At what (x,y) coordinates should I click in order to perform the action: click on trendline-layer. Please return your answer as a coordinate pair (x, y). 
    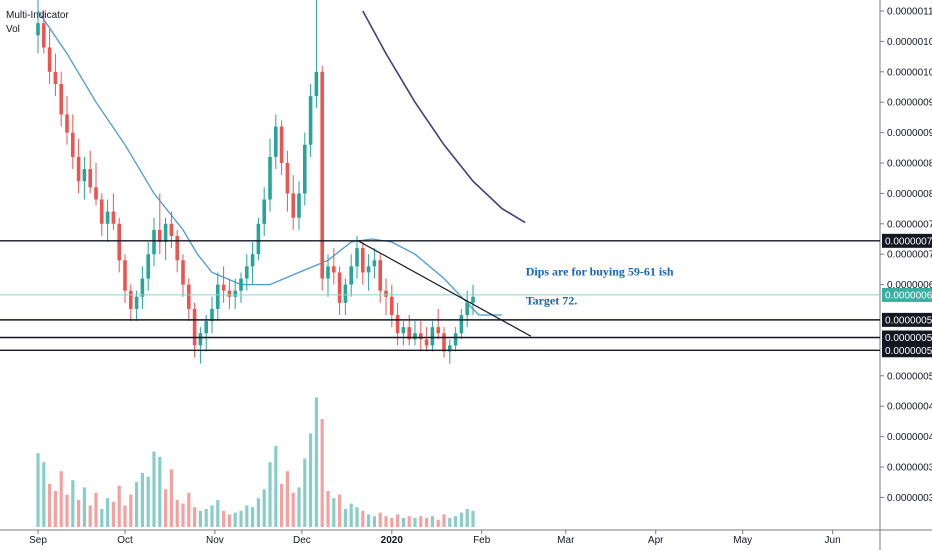
    Looking at the image, I should click on (444, 288).